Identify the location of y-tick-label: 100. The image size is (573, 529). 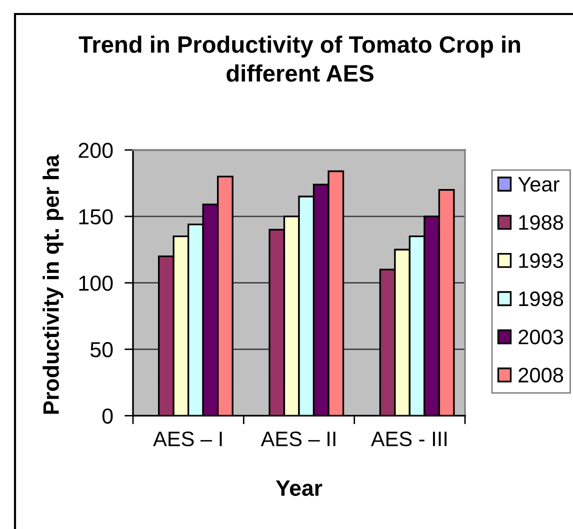
(96, 283).